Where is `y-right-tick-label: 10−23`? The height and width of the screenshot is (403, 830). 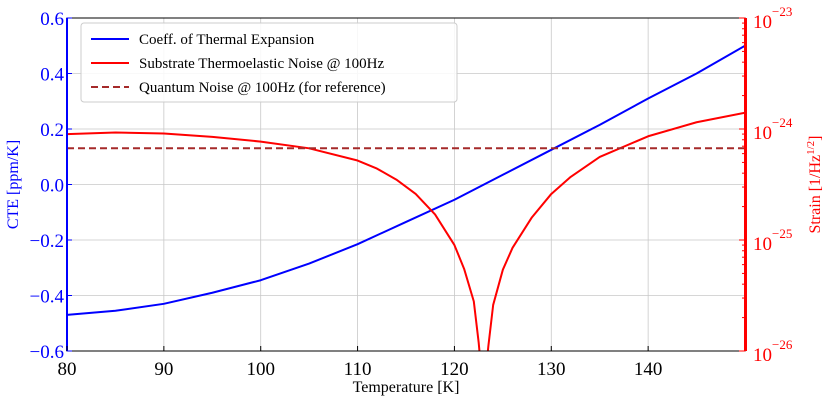
y-right-tick-label: 10−23 is located at coordinates (772, 18).